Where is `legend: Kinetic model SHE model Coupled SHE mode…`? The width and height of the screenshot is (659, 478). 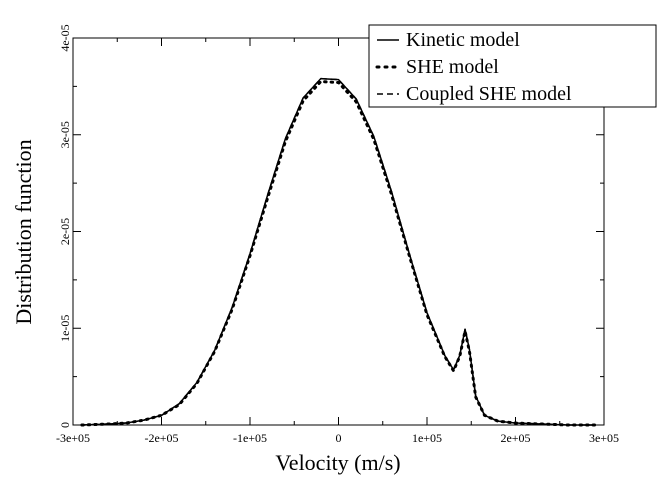
legend: Kinetic model SHE model Coupled SHE mode… is located at coordinates (512, 66).